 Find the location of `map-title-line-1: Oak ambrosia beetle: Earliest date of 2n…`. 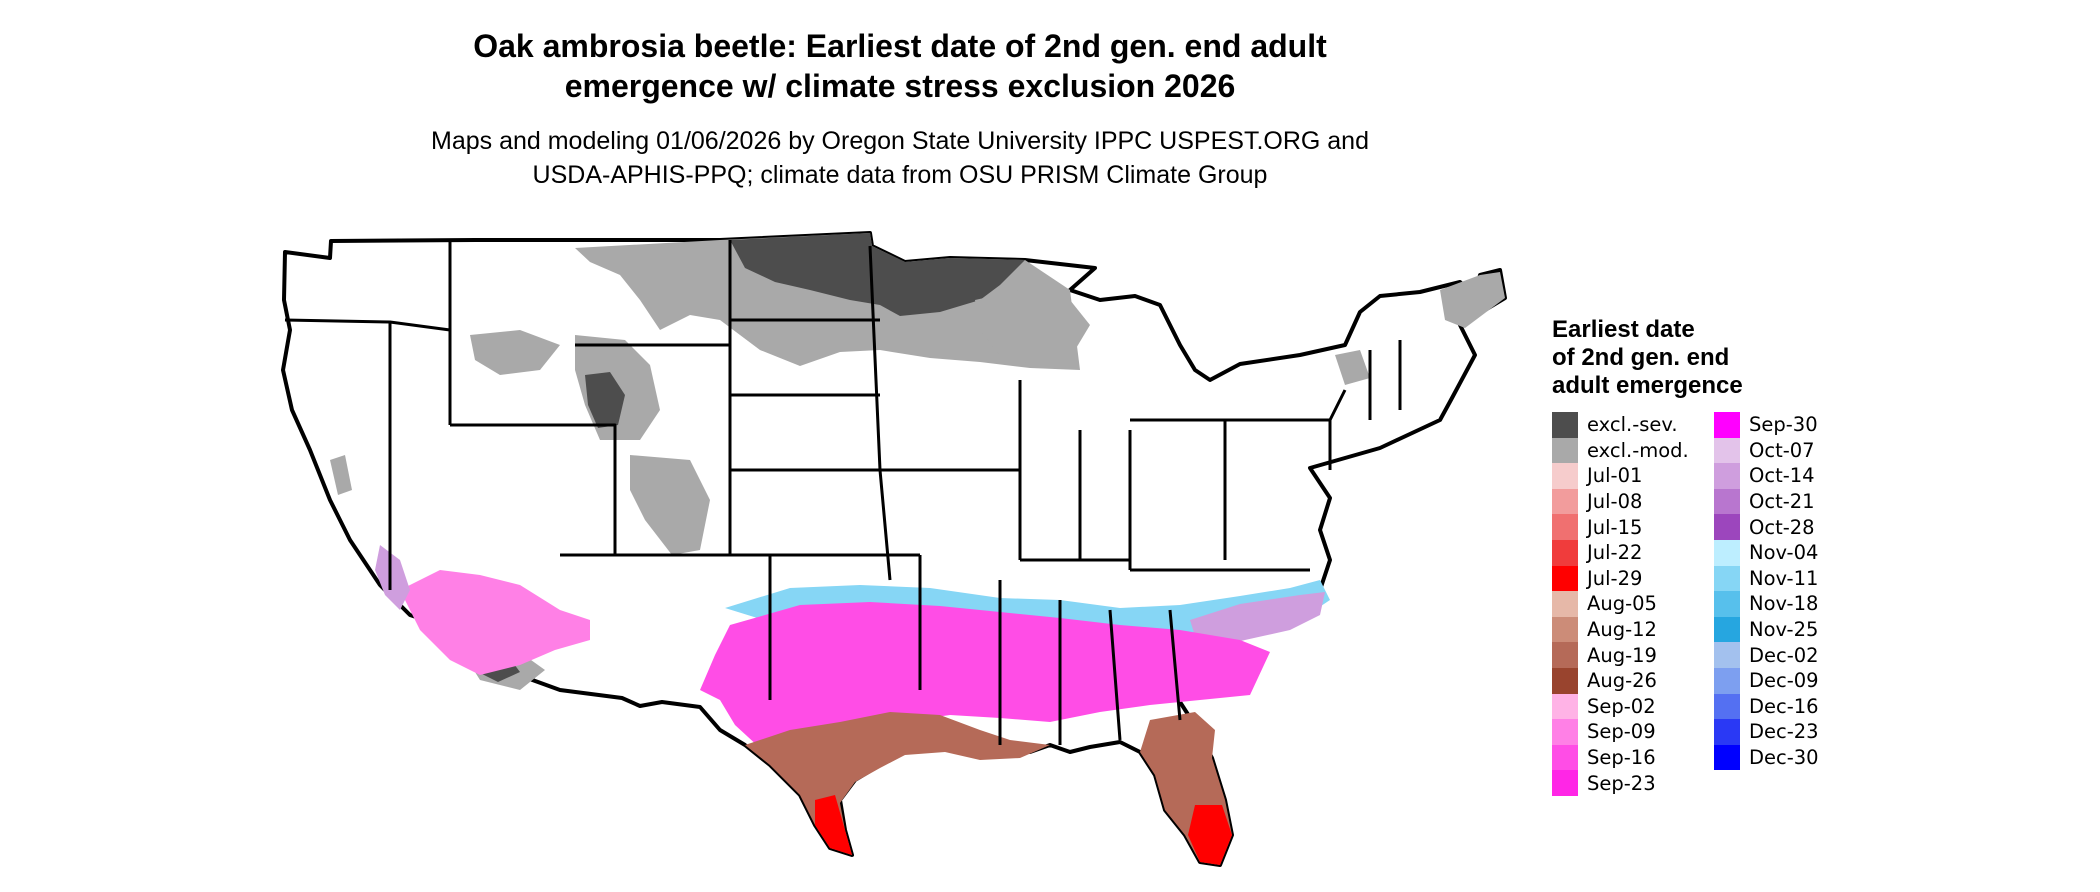

map-title-line-1: Oak ambrosia beetle: Earliest date of 2n… is located at coordinates (900, 46).